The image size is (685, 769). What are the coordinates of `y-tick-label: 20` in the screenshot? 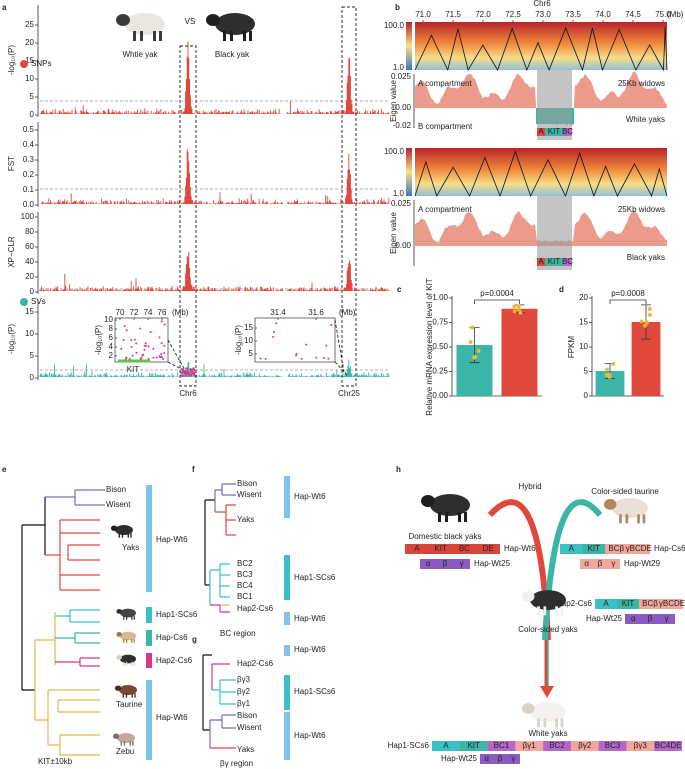 It's located at (583, 297).